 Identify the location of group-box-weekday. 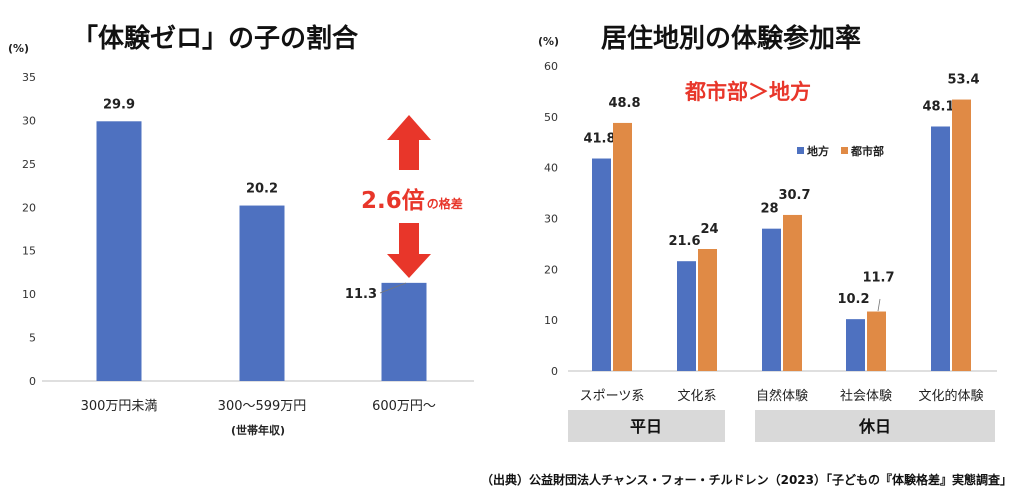
(646, 426).